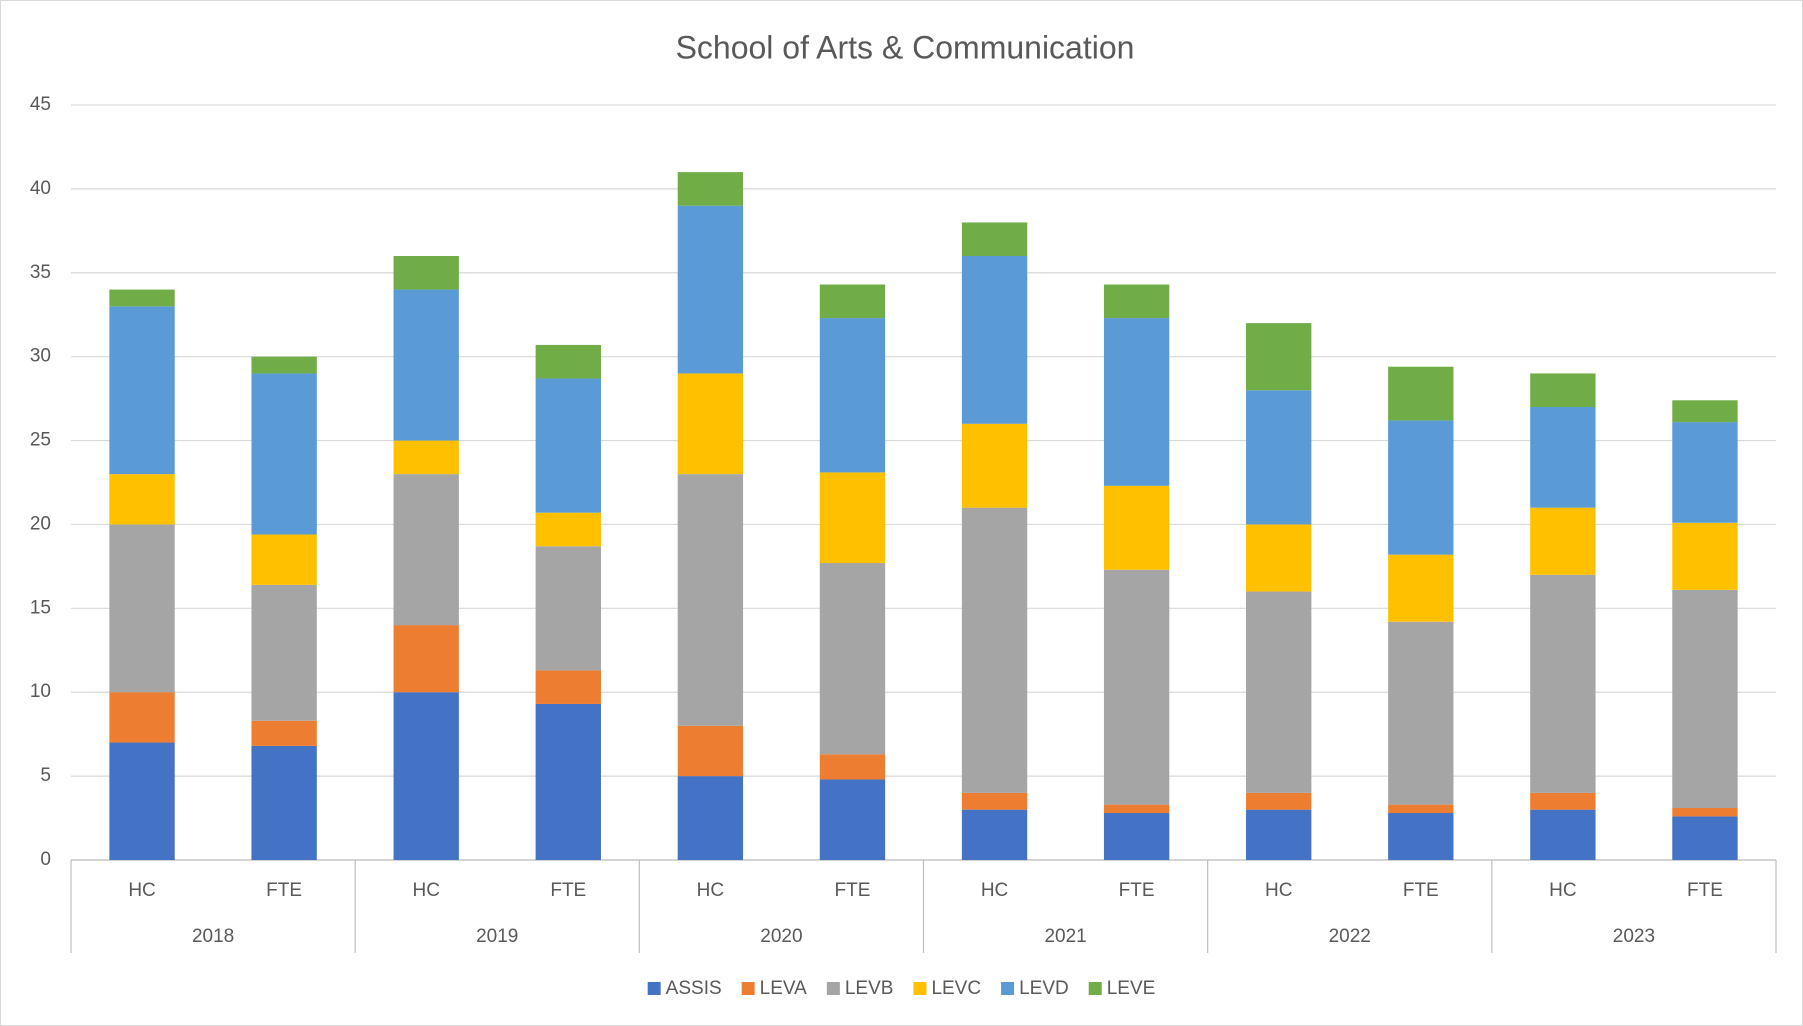  Describe the element at coordinates (45, 775) in the screenshot. I see `y-tick-label: 5` at that location.